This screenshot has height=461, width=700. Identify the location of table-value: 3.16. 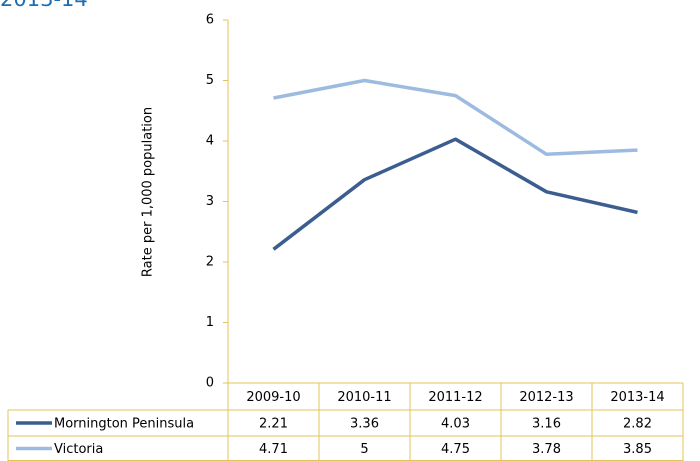
(546, 424).